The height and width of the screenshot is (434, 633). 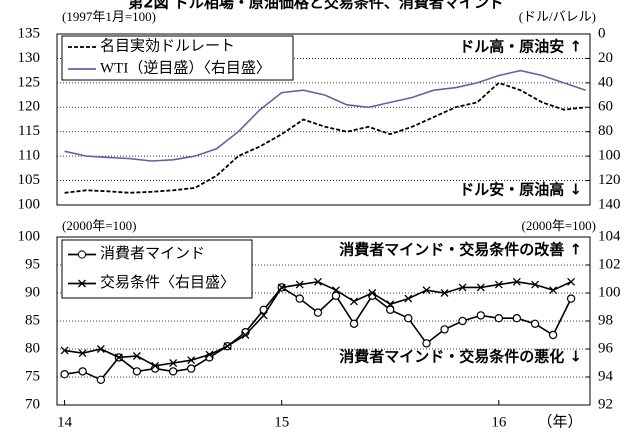 What do you see at coordinates (32, 404) in the screenshot?
I see `y-tick-label: 70` at bounding box center [32, 404].